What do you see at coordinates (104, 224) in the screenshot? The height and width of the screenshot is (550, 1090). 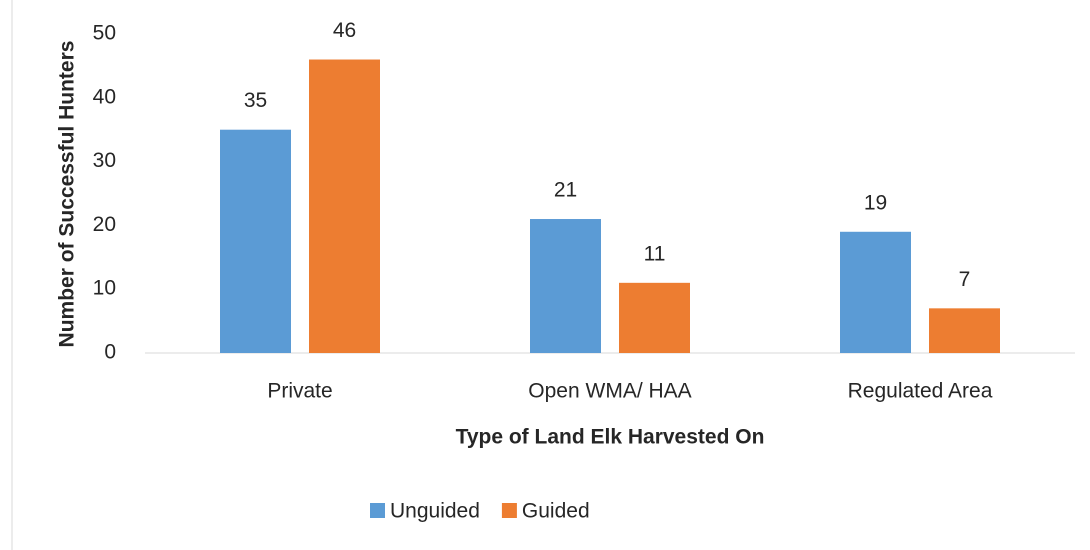 I see `y-tick-label: 20` at bounding box center [104, 224].